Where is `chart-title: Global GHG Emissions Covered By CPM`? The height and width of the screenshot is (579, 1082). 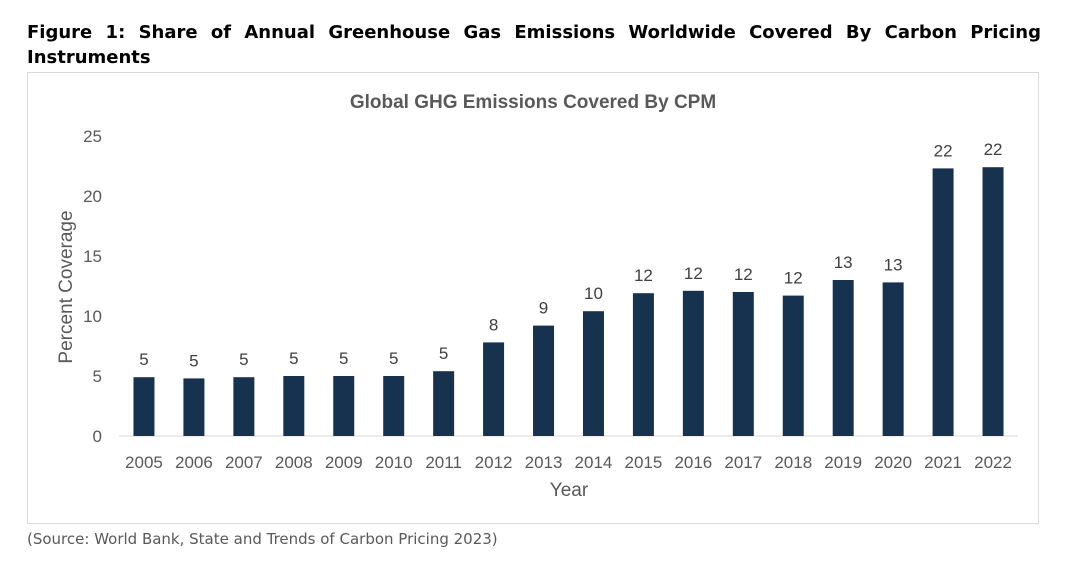 chart-title: Global GHG Emissions Covered By CPM is located at coordinates (533, 102).